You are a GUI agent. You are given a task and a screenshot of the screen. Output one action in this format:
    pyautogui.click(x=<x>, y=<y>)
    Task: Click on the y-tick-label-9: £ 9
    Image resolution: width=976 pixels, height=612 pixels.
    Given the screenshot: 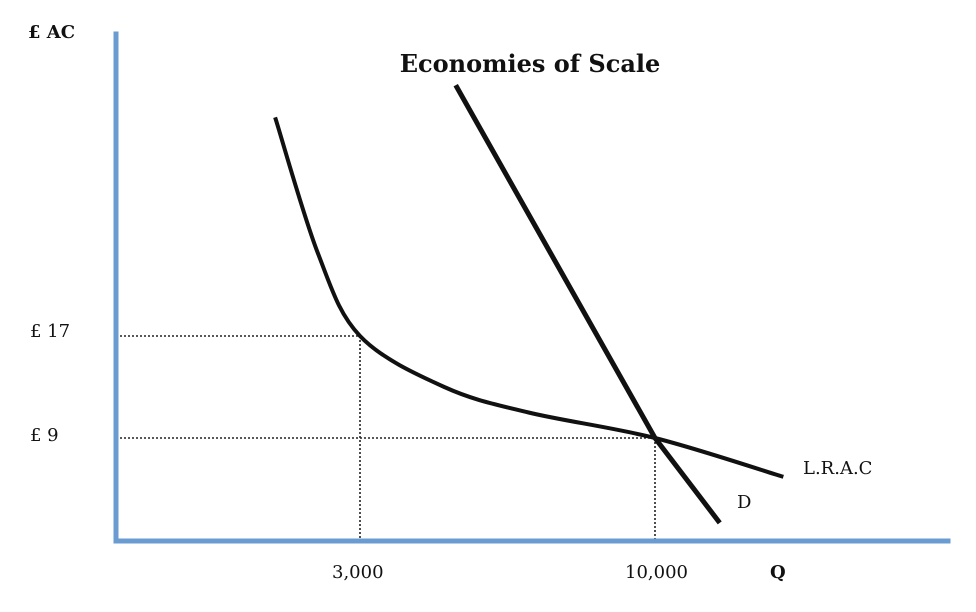 What is the action you would take?
    pyautogui.click(x=44, y=435)
    